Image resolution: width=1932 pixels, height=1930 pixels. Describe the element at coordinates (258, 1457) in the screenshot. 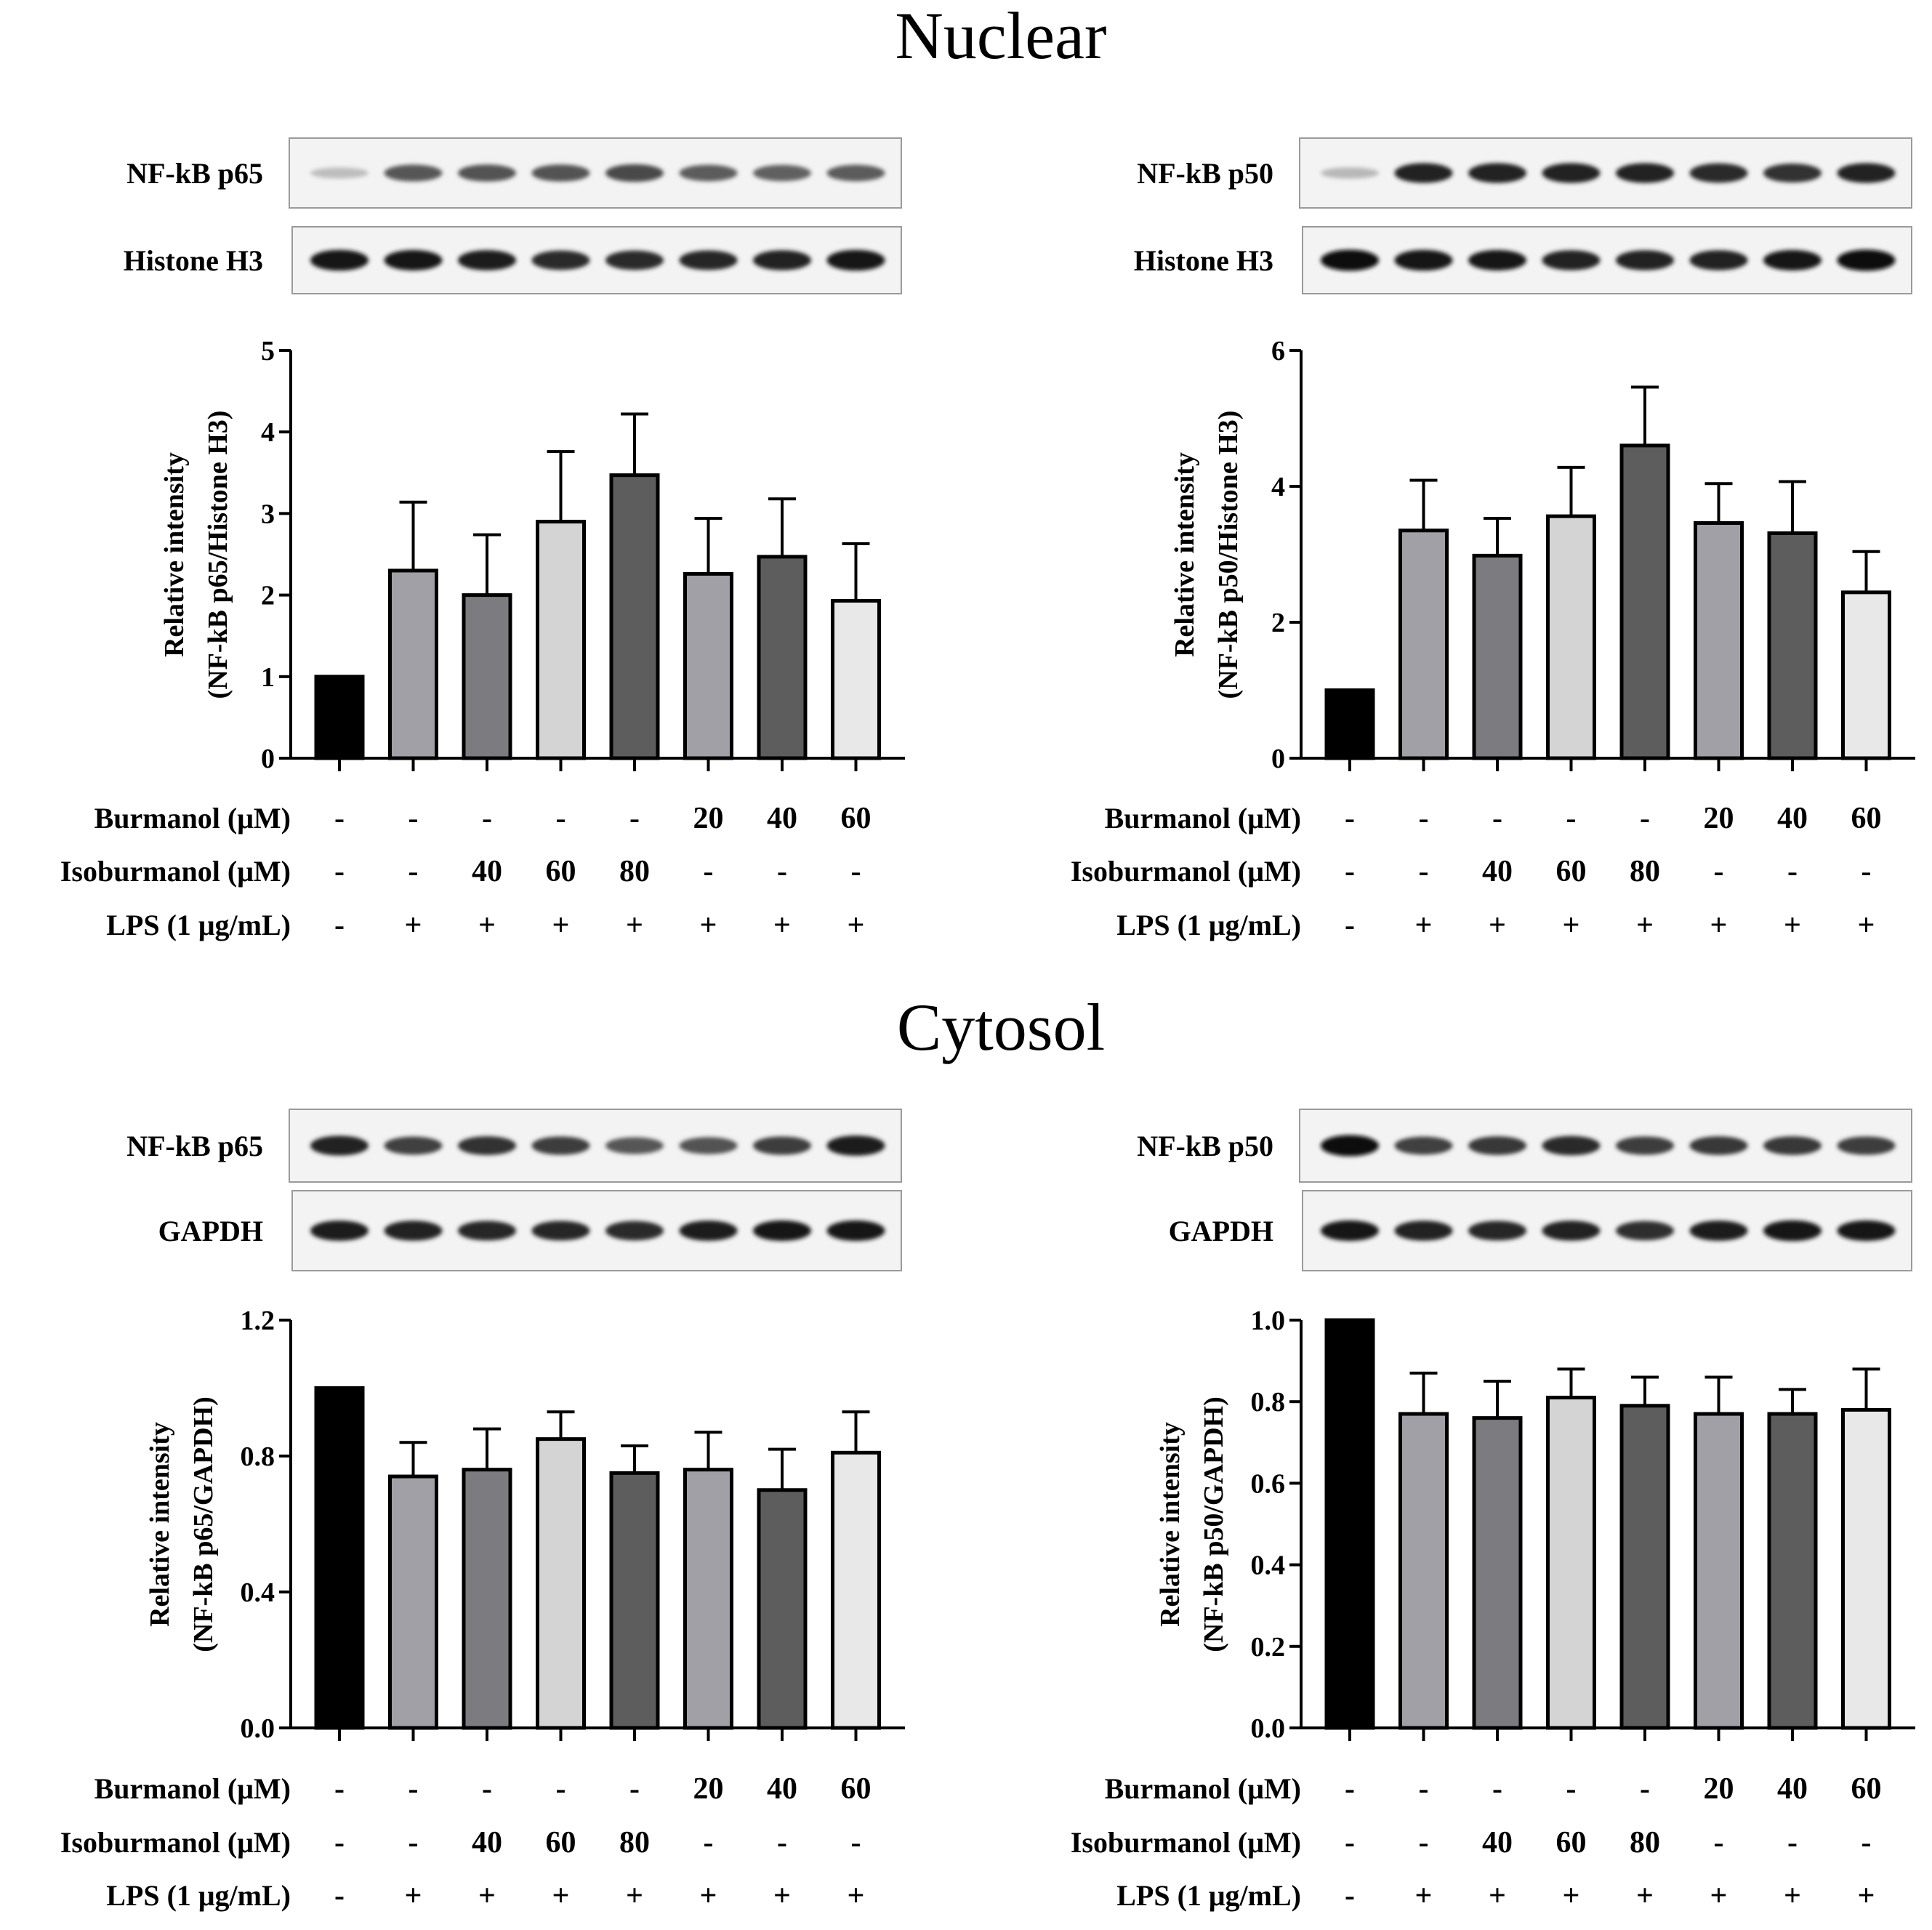

I see `y-tick-label: 0.8` at that location.